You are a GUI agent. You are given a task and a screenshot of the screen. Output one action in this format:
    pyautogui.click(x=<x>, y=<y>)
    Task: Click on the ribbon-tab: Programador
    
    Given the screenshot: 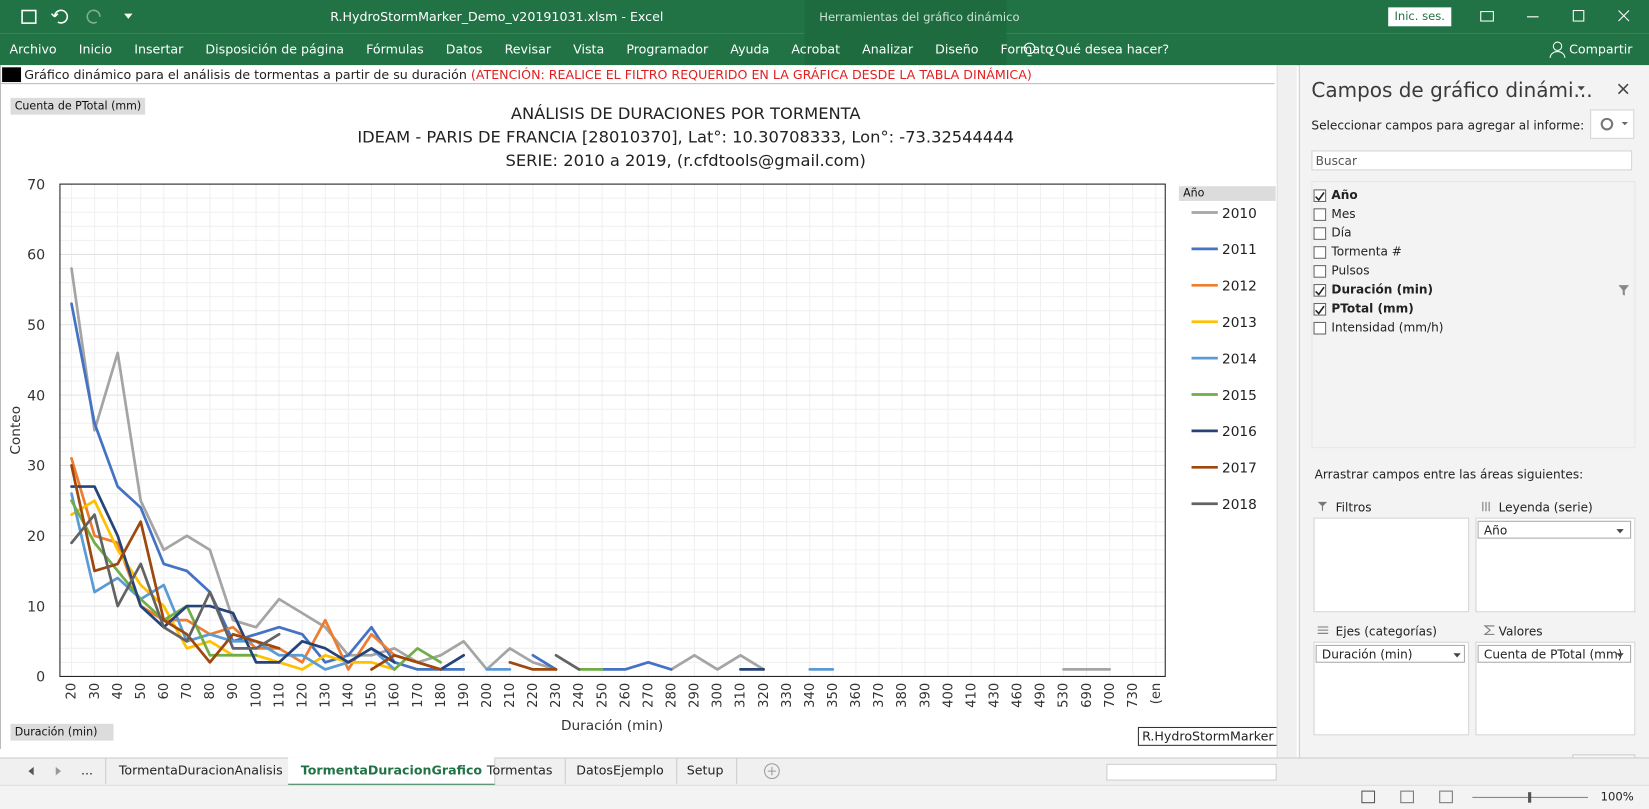 What is the action you would take?
    pyautogui.click(x=667, y=49)
    